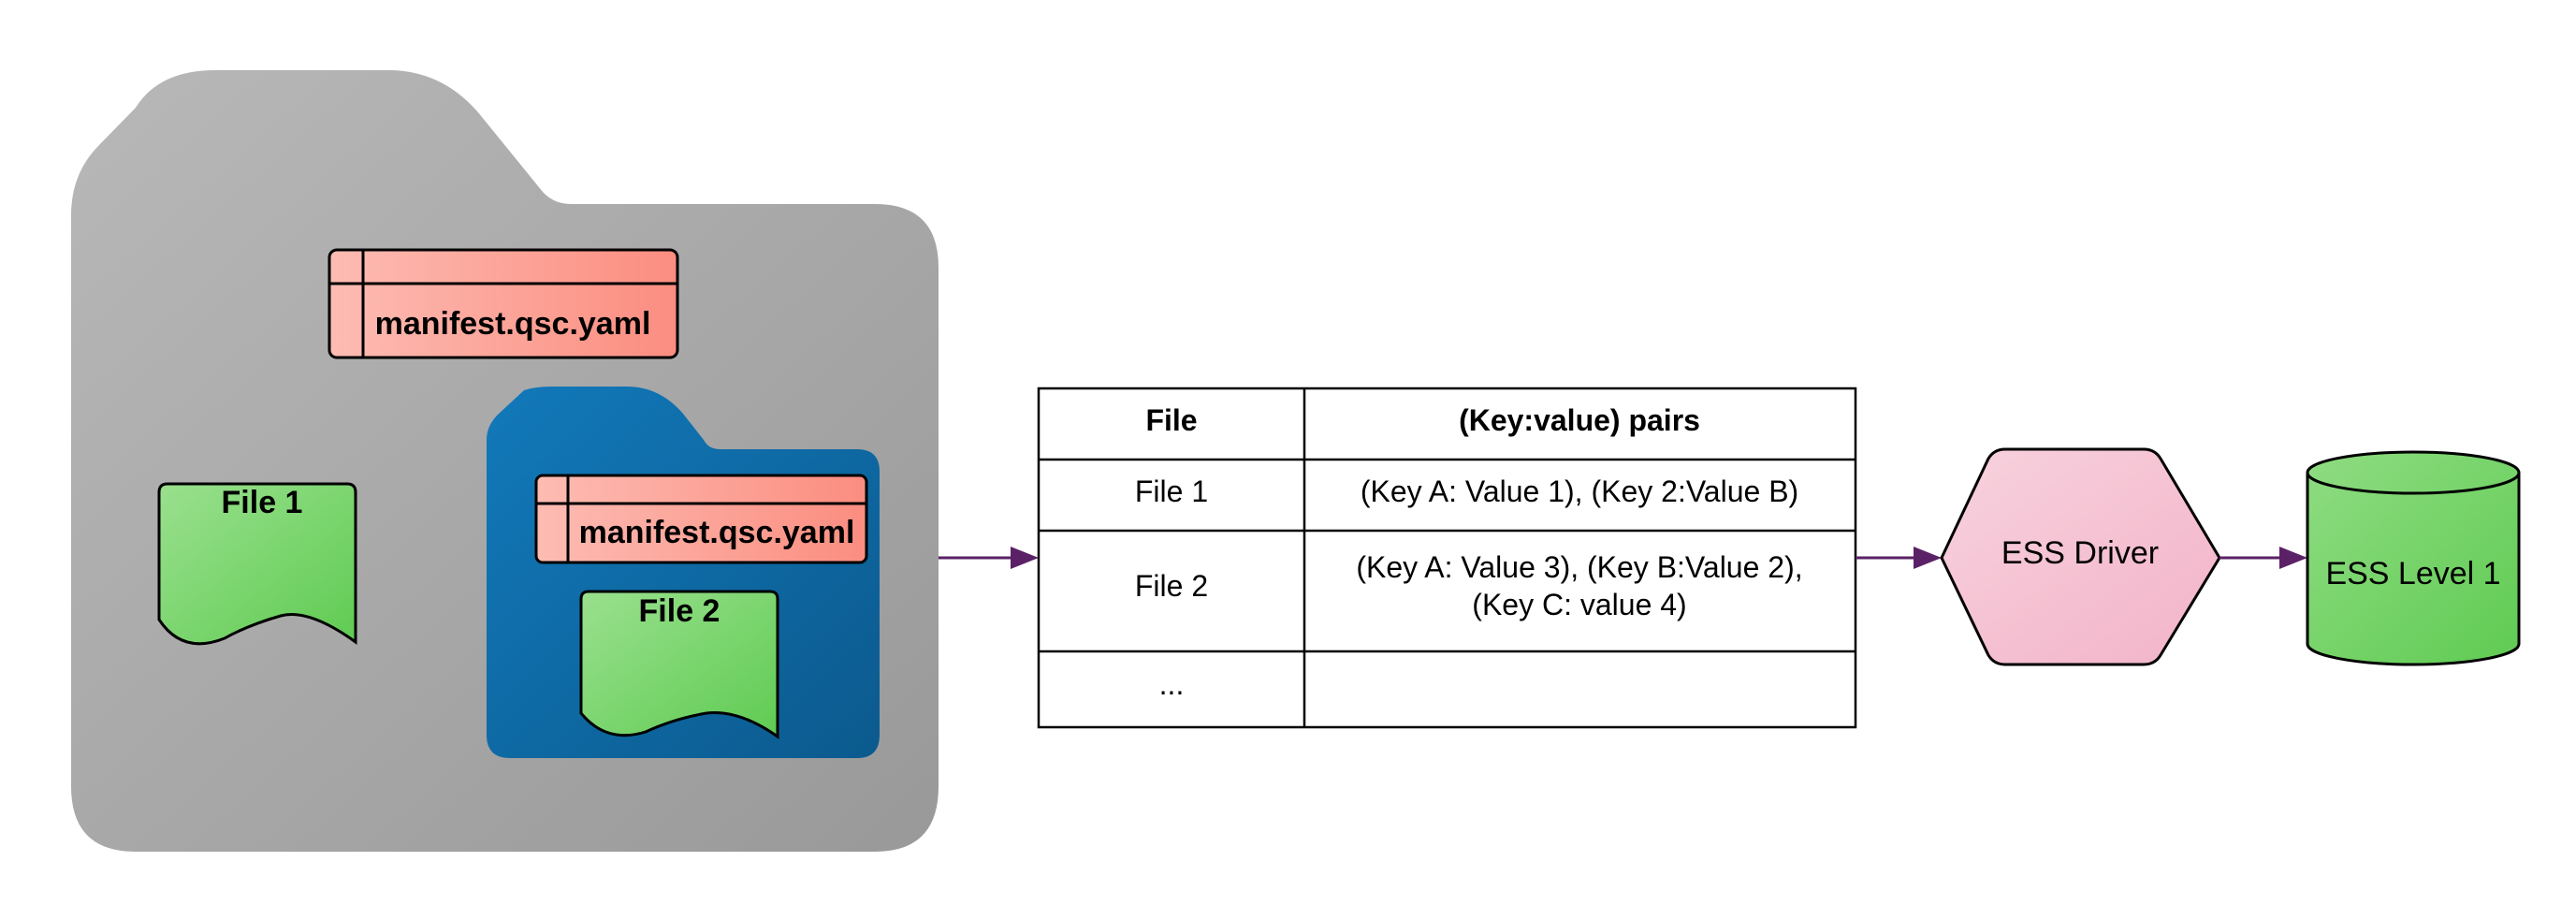  What do you see at coordinates (683, 572) in the screenshot?
I see `inner-folder: manifest.qsc.yaml File 2` at bounding box center [683, 572].